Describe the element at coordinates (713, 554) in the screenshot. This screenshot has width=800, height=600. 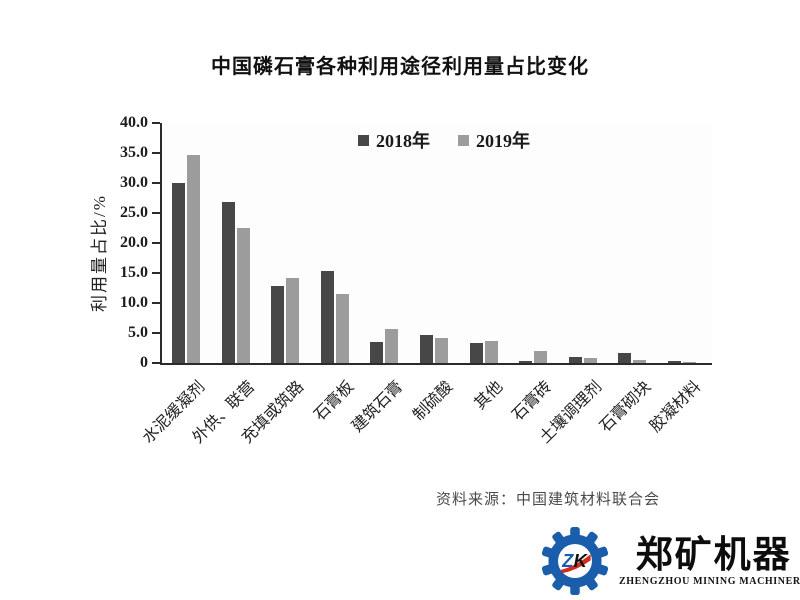
I see `logo-company-name: 郑矿机器` at that location.